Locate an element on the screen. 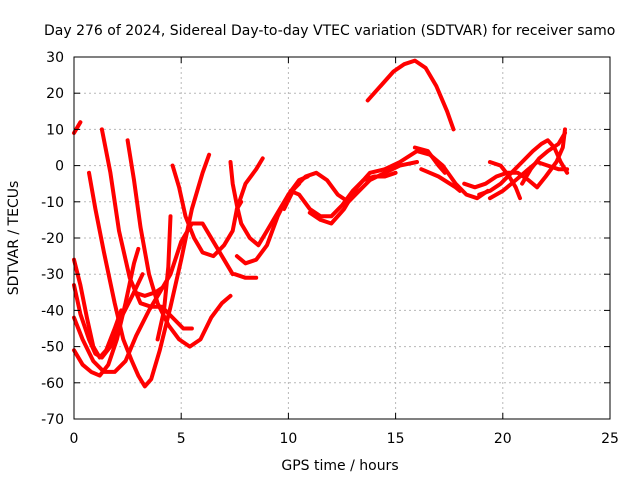 This screenshot has width=640, height=480. y-tick-label: -60 is located at coordinates (52, 384).